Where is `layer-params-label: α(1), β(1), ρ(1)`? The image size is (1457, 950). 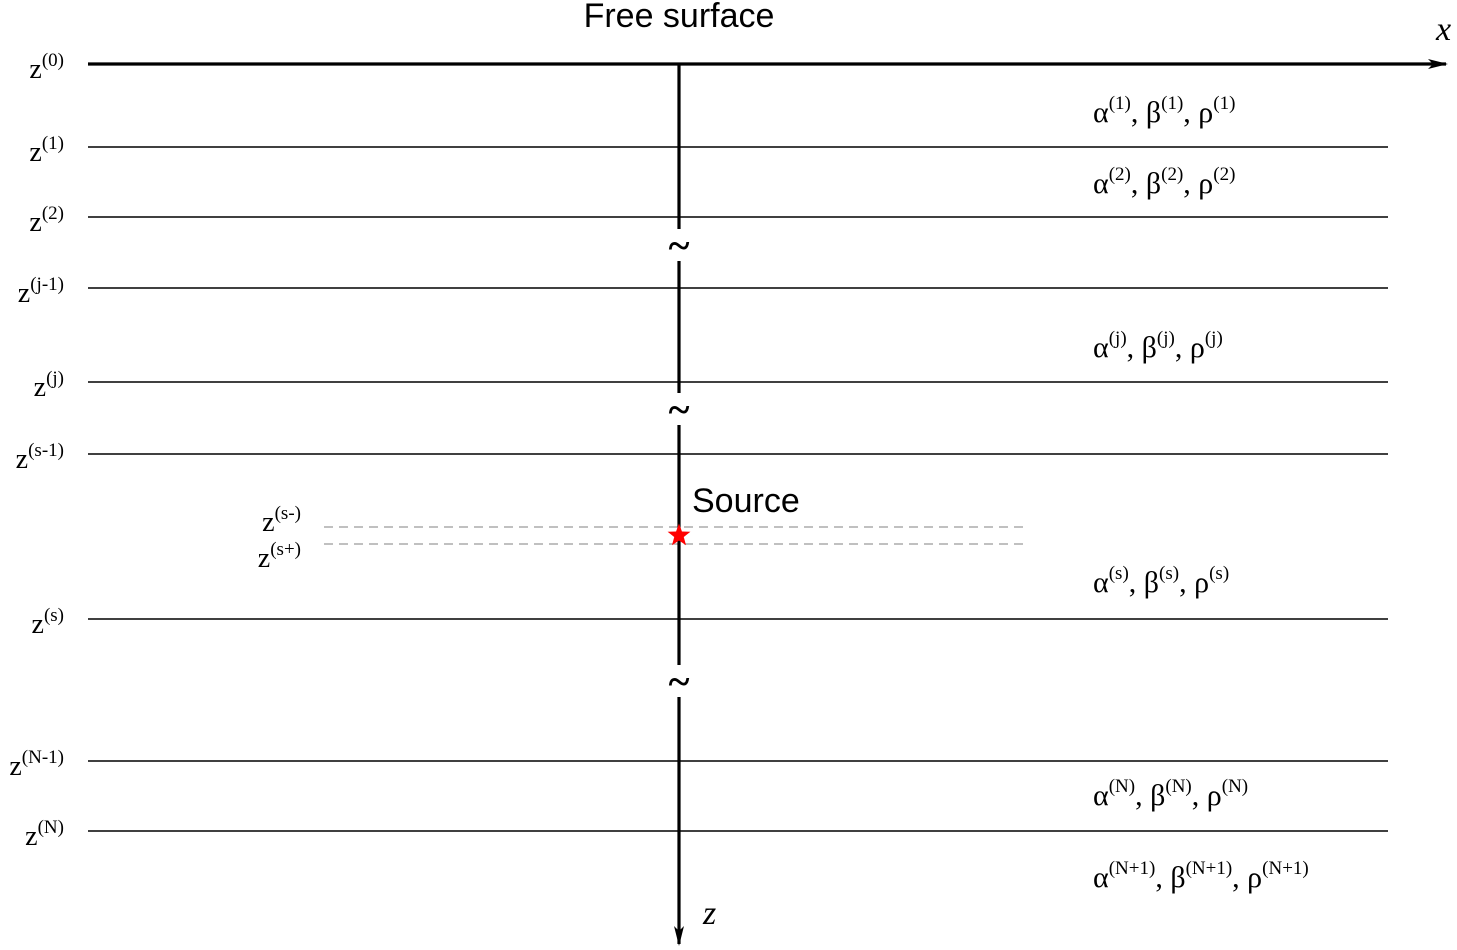
layer-params-label: α(1), β(1), ρ(1) is located at coordinates (1164, 111).